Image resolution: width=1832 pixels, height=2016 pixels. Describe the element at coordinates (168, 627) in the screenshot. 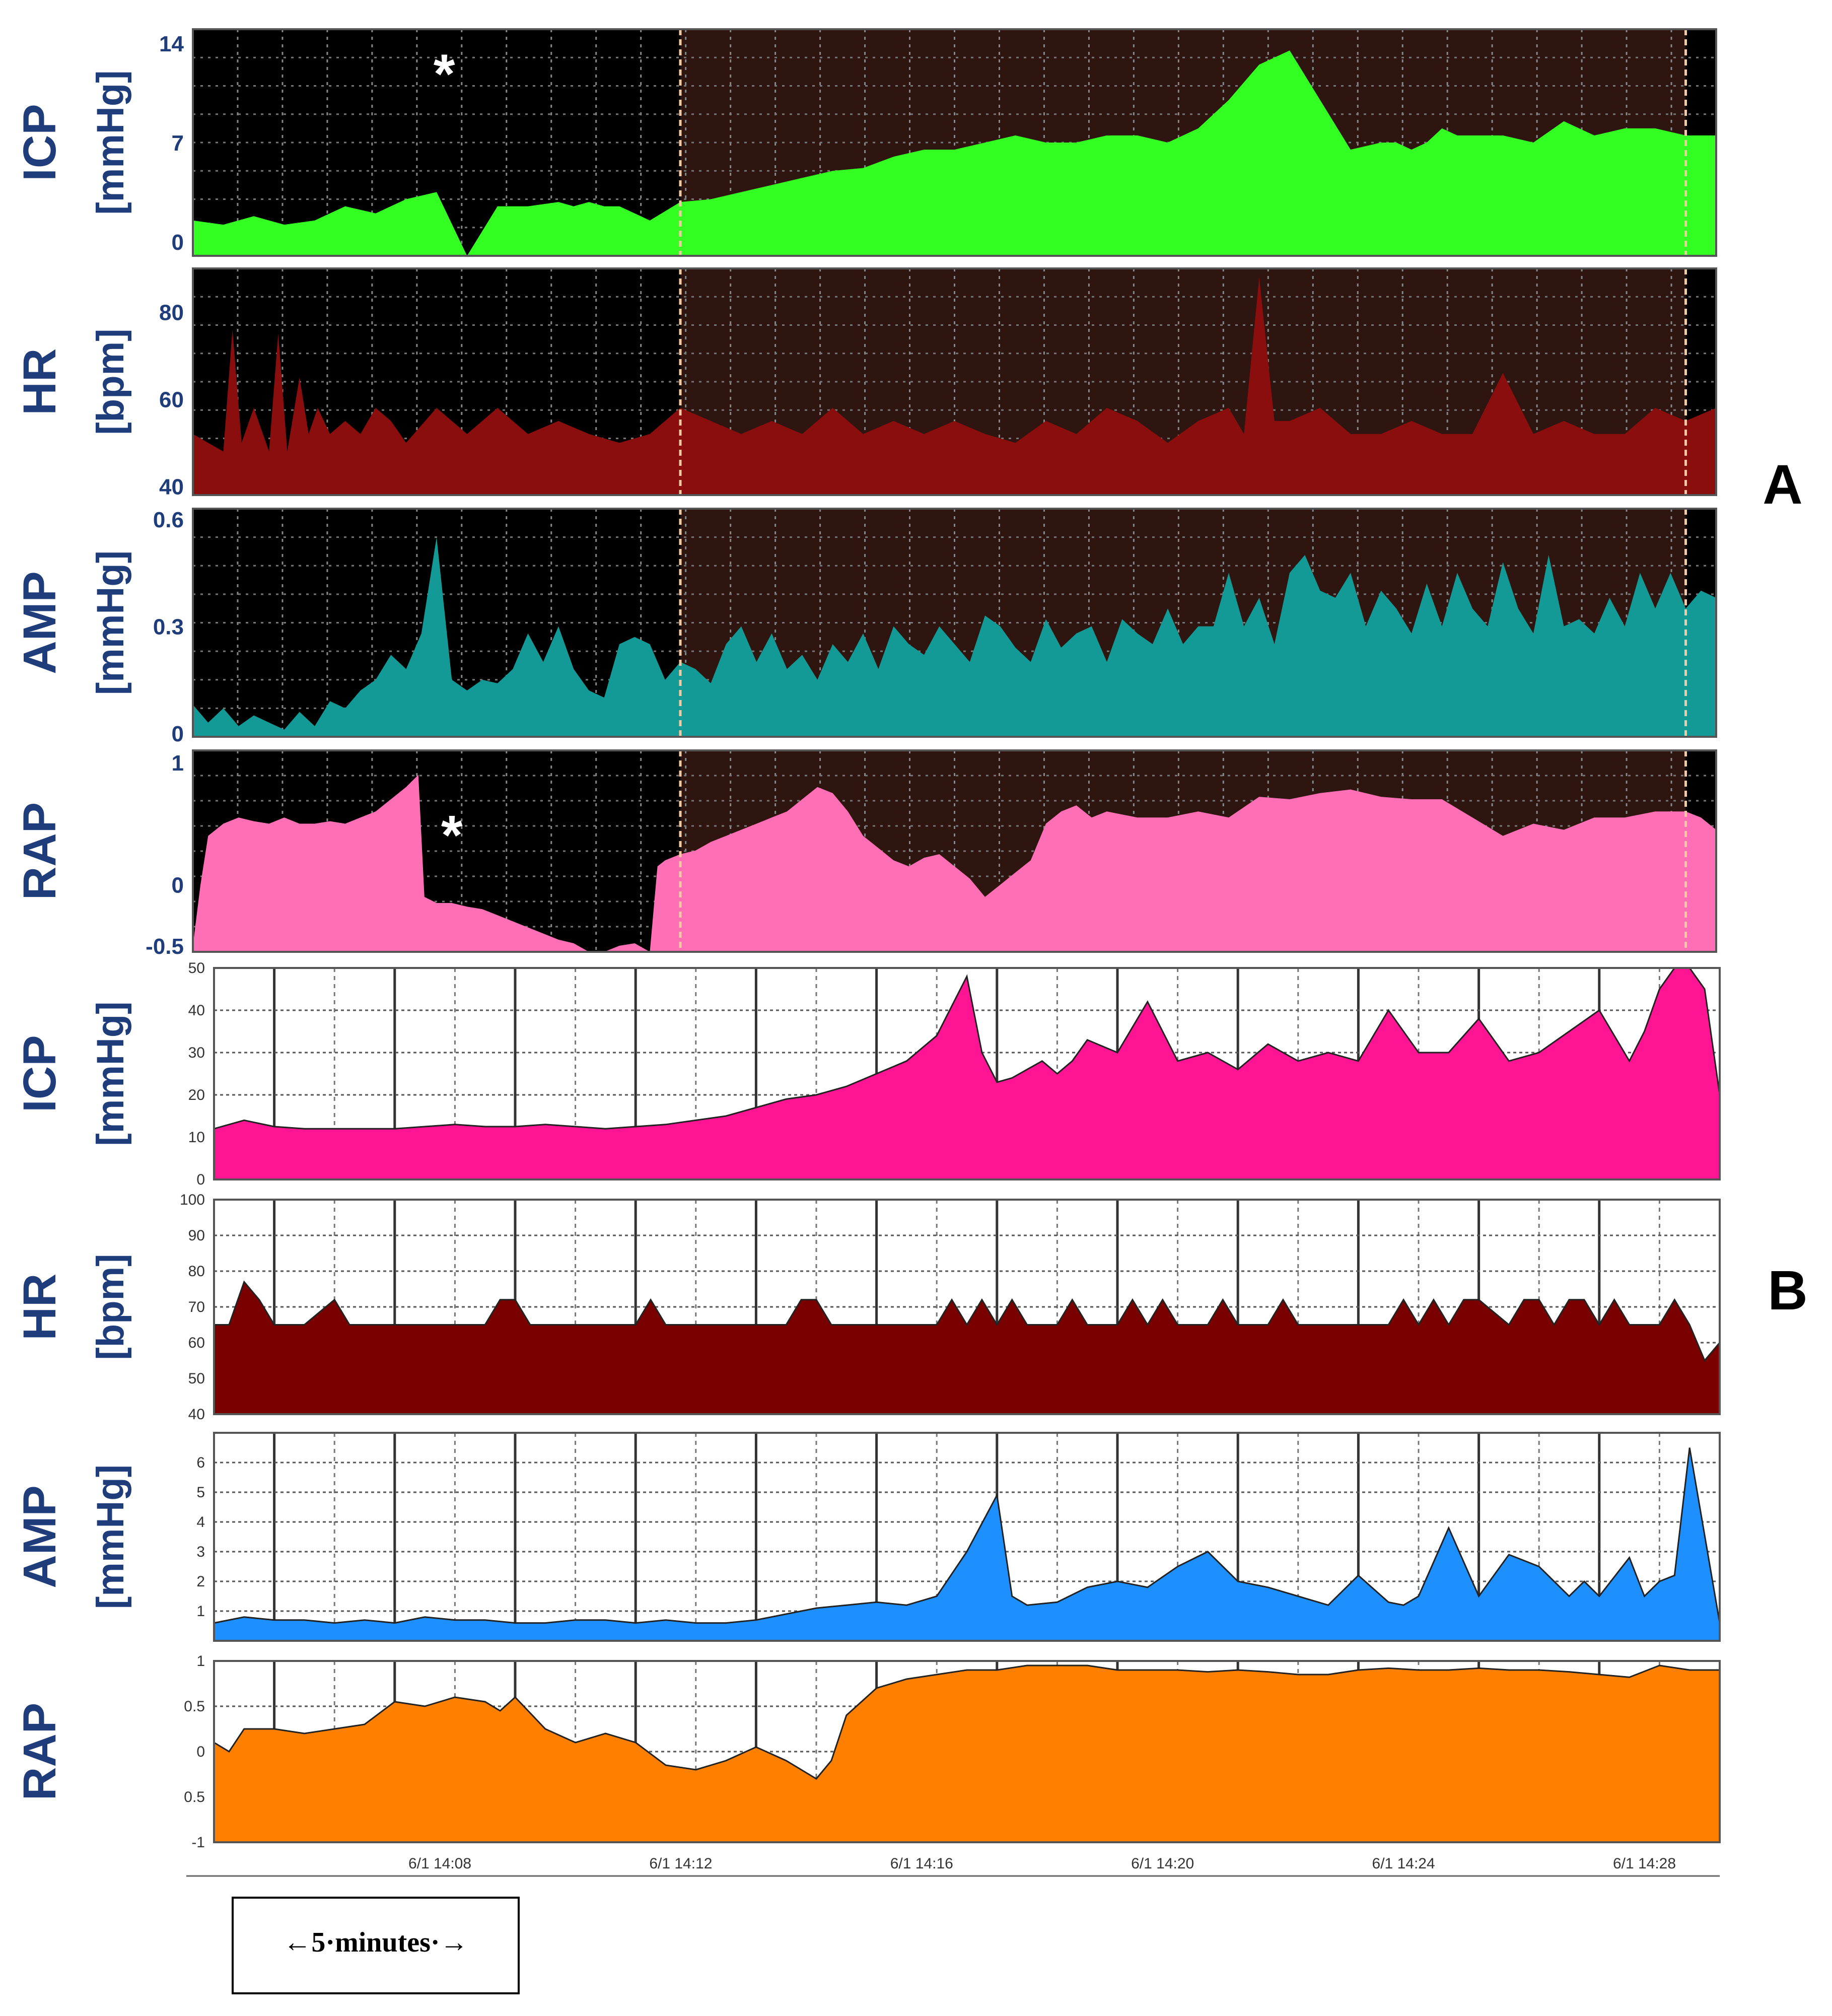

I see `y-tick-label: 0.3` at that location.